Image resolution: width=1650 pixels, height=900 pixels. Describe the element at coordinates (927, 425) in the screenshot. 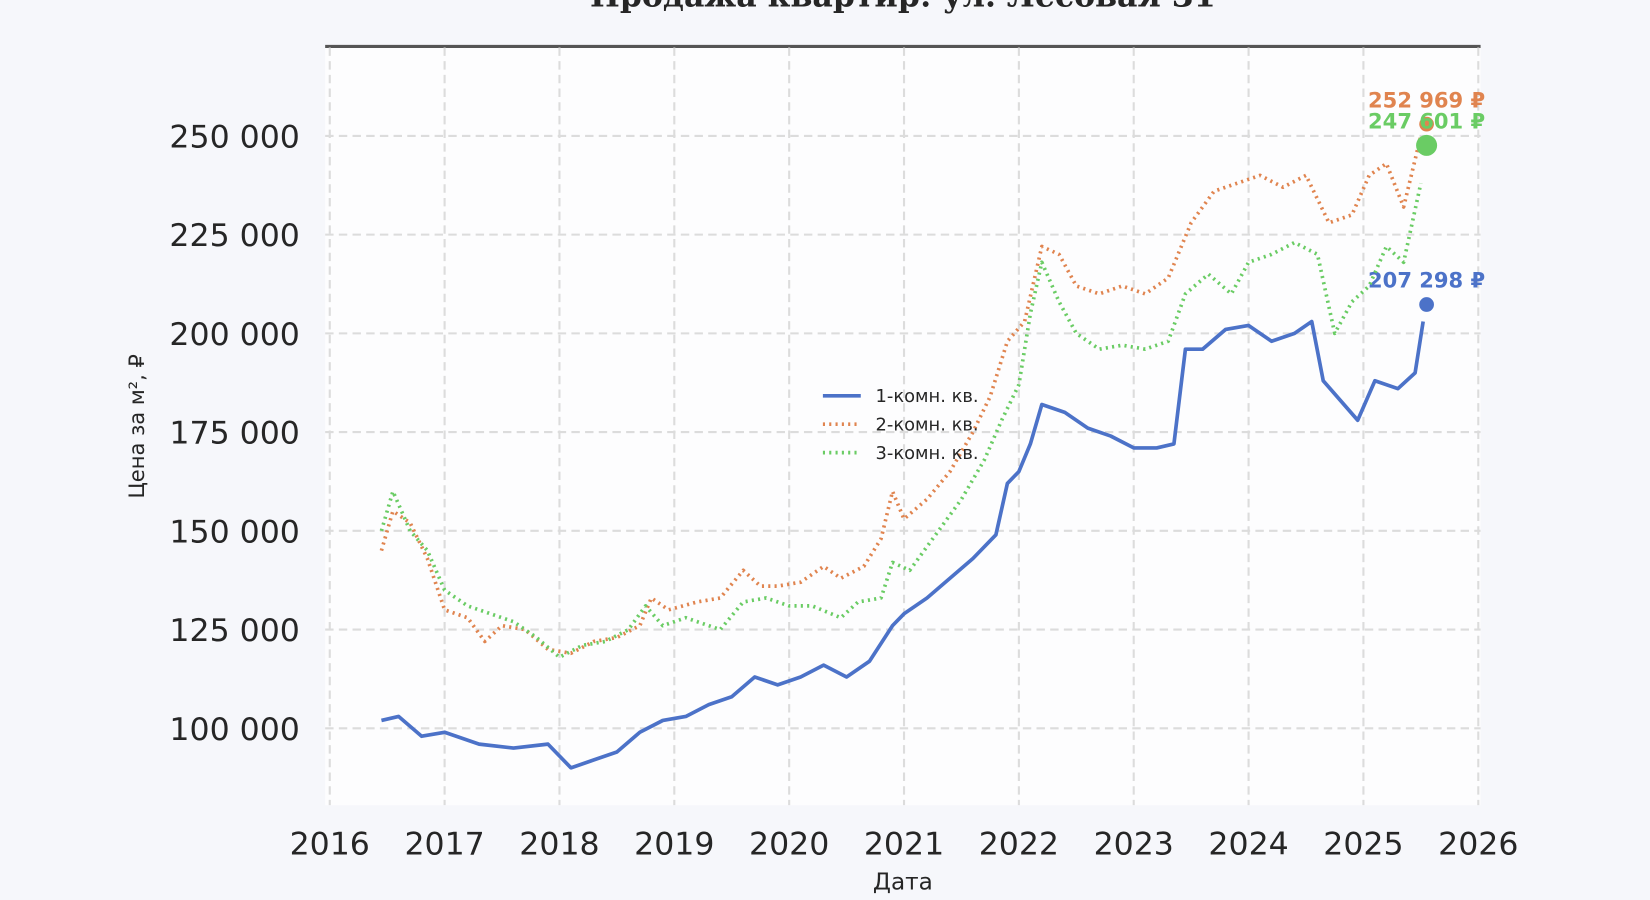

I see `legend-label: 2-комн. кв.` at that location.